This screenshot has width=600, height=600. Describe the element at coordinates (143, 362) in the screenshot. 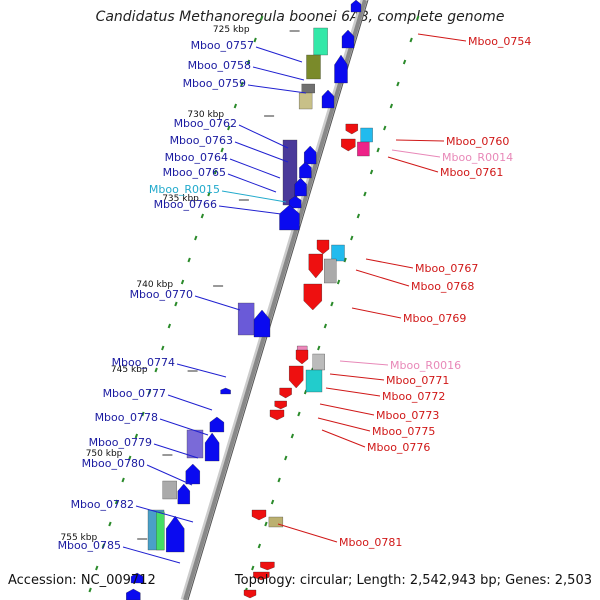

I see `gene-label-mboo-0774: Mboo_0774` at that location.